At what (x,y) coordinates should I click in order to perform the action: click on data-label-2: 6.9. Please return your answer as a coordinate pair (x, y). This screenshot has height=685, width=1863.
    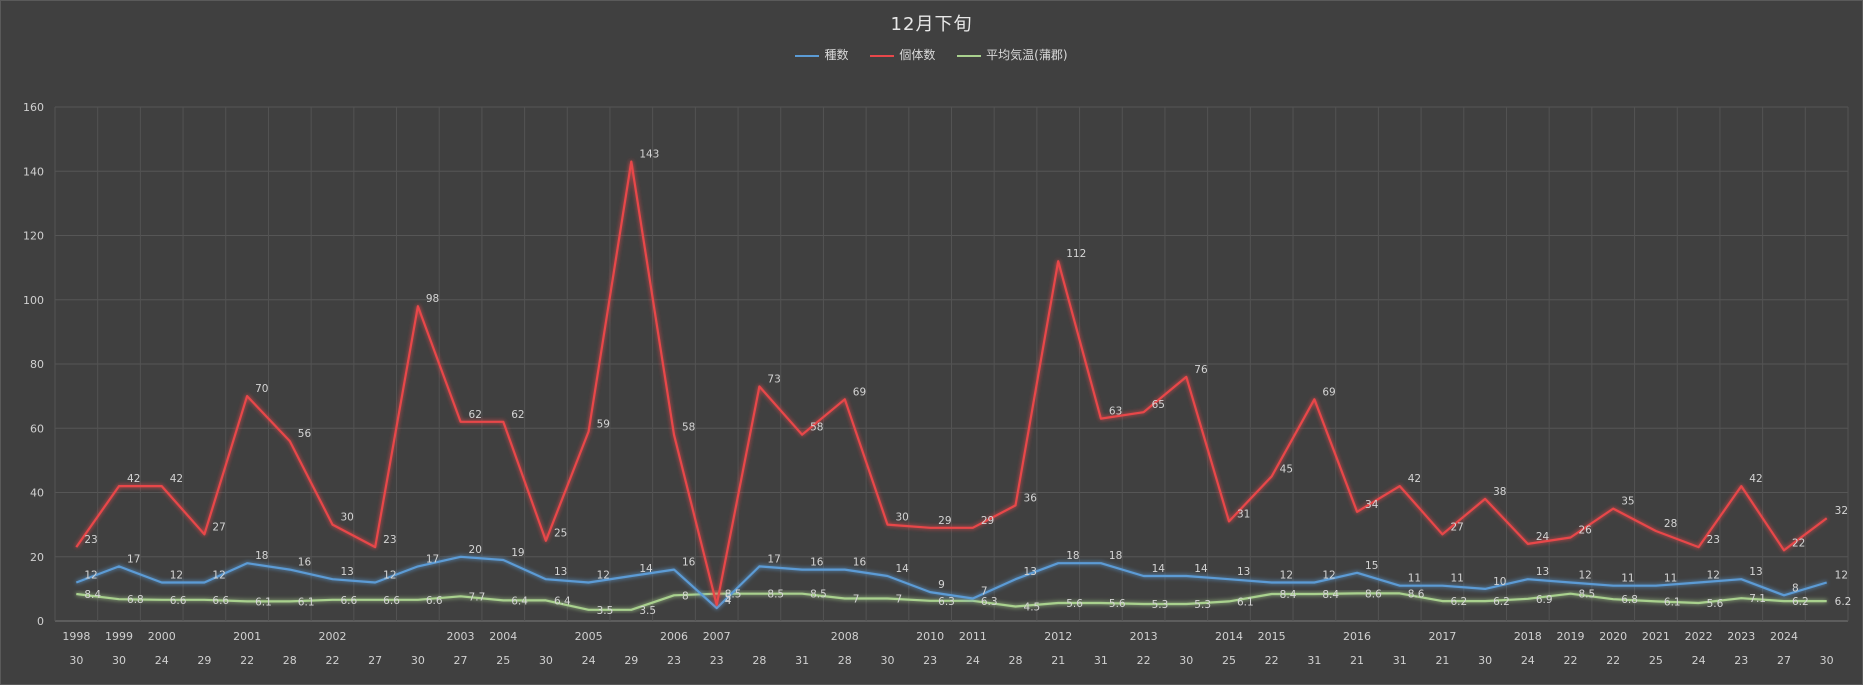
    Looking at the image, I should click on (1544, 600).